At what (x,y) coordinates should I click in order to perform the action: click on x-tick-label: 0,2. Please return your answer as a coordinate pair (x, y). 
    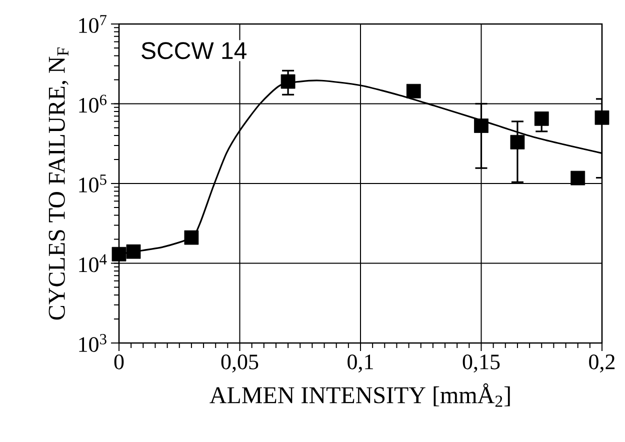
    Looking at the image, I should click on (602, 363).